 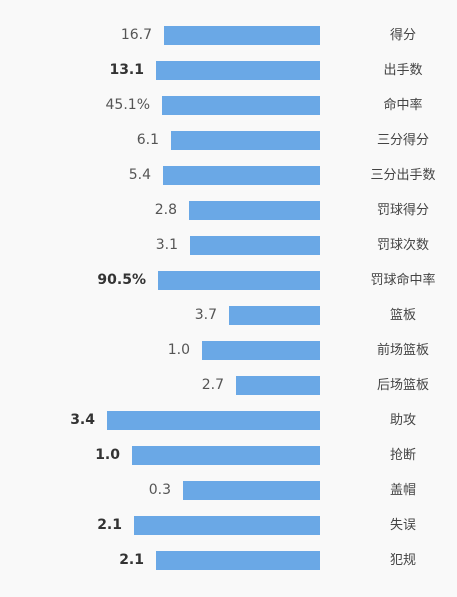 I want to click on stat-row: 1.0 抢断, so click(x=228, y=455).